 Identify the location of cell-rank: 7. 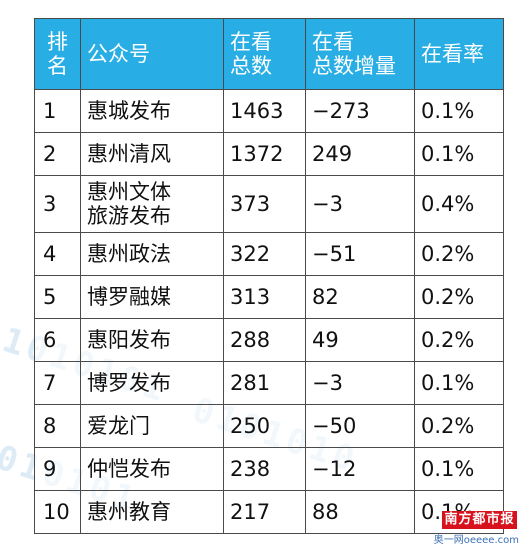
(57, 383).